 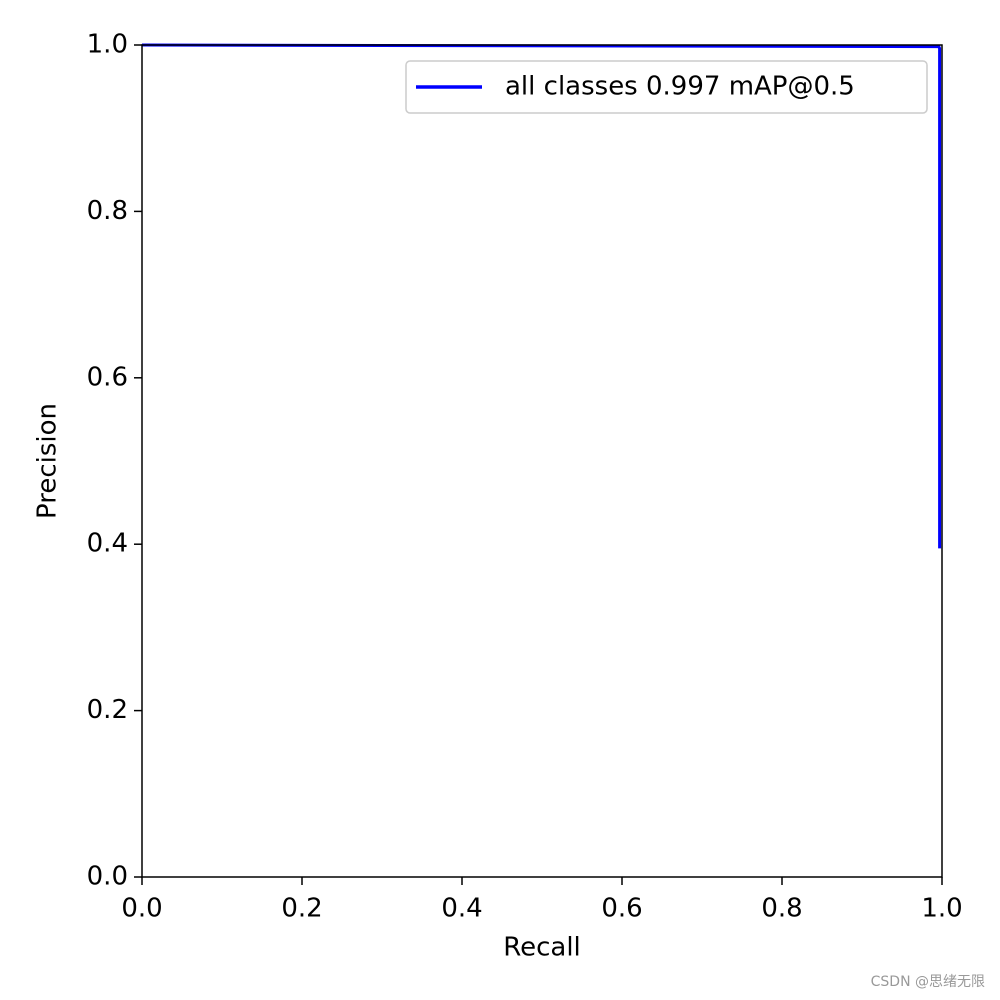 What do you see at coordinates (461, 909) in the screenshot?
I see `x-tick-label: 0.4` at bounding box center [461, 909].